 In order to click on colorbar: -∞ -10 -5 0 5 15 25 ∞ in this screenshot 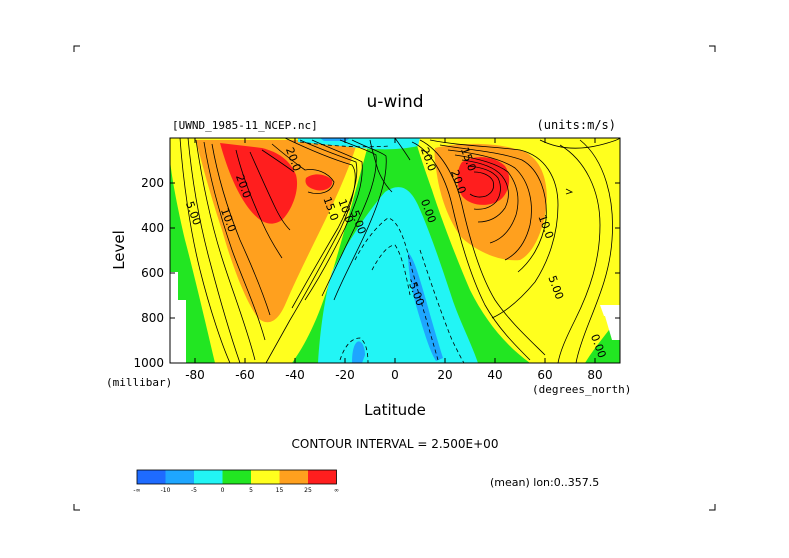, I will do `click(236, 481)`.